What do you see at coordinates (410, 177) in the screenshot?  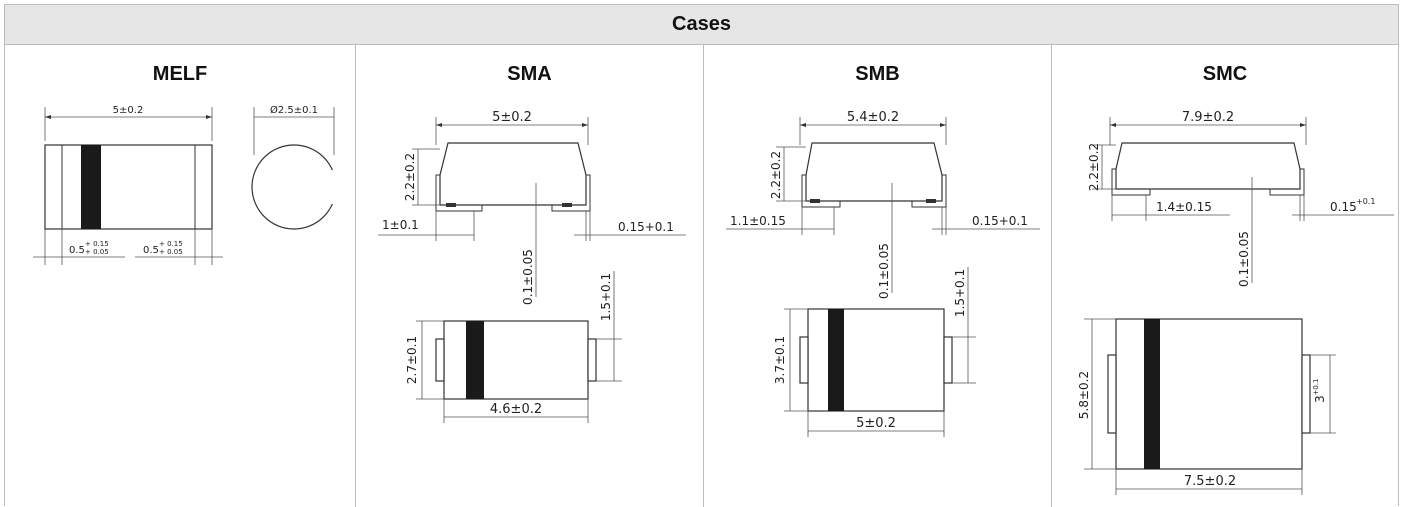 I see `sma-height-label: 2.2±0.2` at bounding box center [410, 177].